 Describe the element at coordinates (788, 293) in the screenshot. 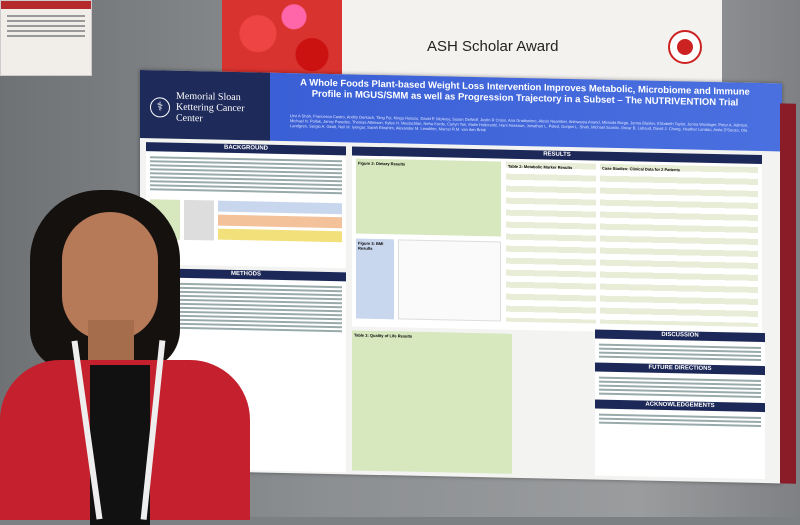

I see `poster-side-strip` at that location.